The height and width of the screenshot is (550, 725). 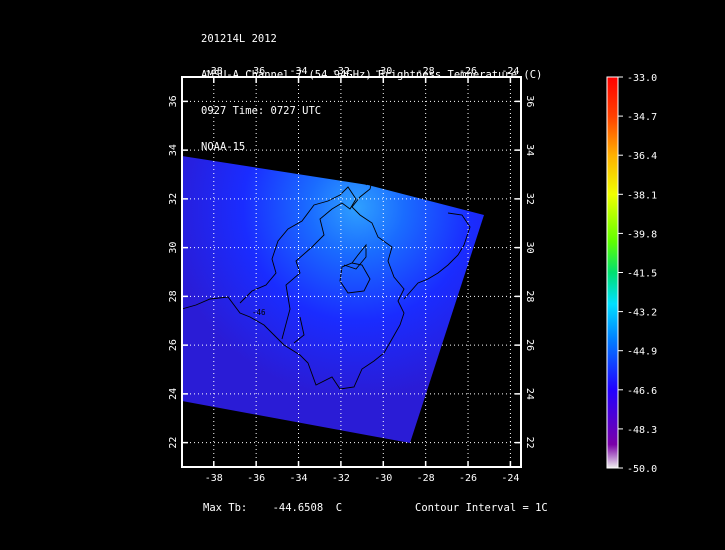 What do you see at coordinates (173, 199) in the screenshot?
I see `lat-label-left: 32` at bounding box center [173, 199].